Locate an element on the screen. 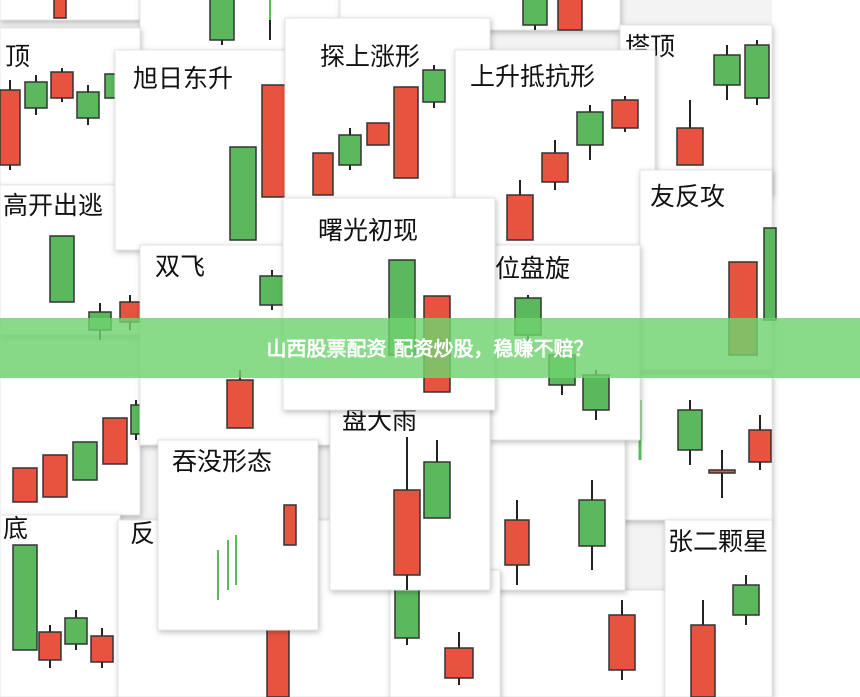 This screenshot has width=860, height=697. pattern-card: 张二颗星 is located at coordinates (718, 608).